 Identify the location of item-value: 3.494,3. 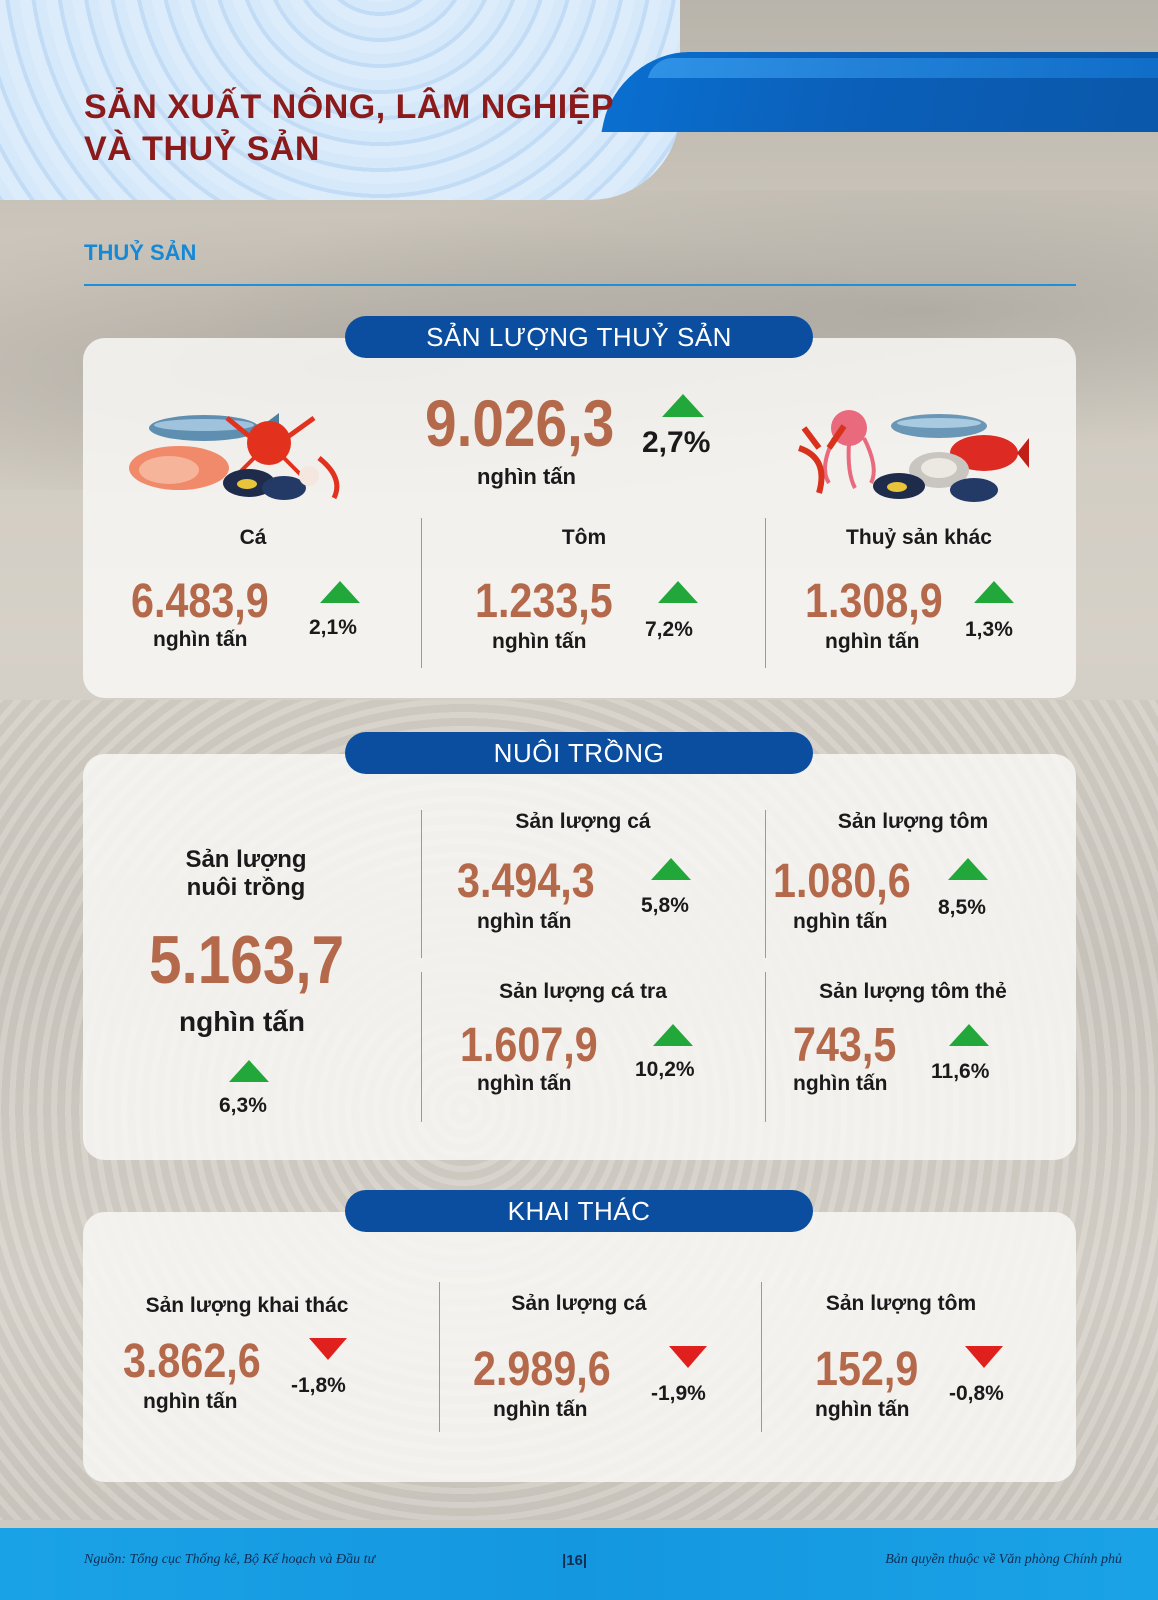
(526, 881).